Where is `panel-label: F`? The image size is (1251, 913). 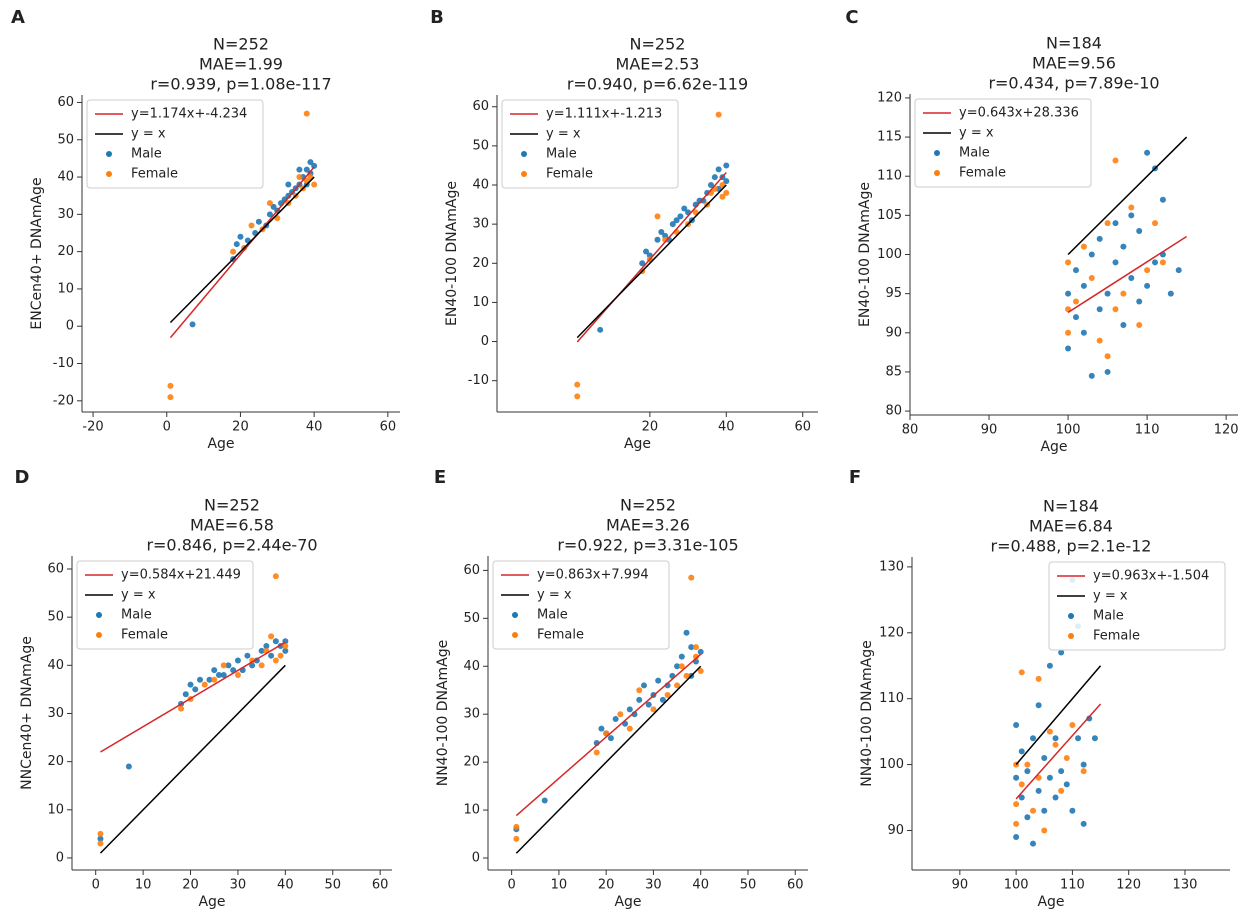
panel-label: F is located at coordinates (855, 477).